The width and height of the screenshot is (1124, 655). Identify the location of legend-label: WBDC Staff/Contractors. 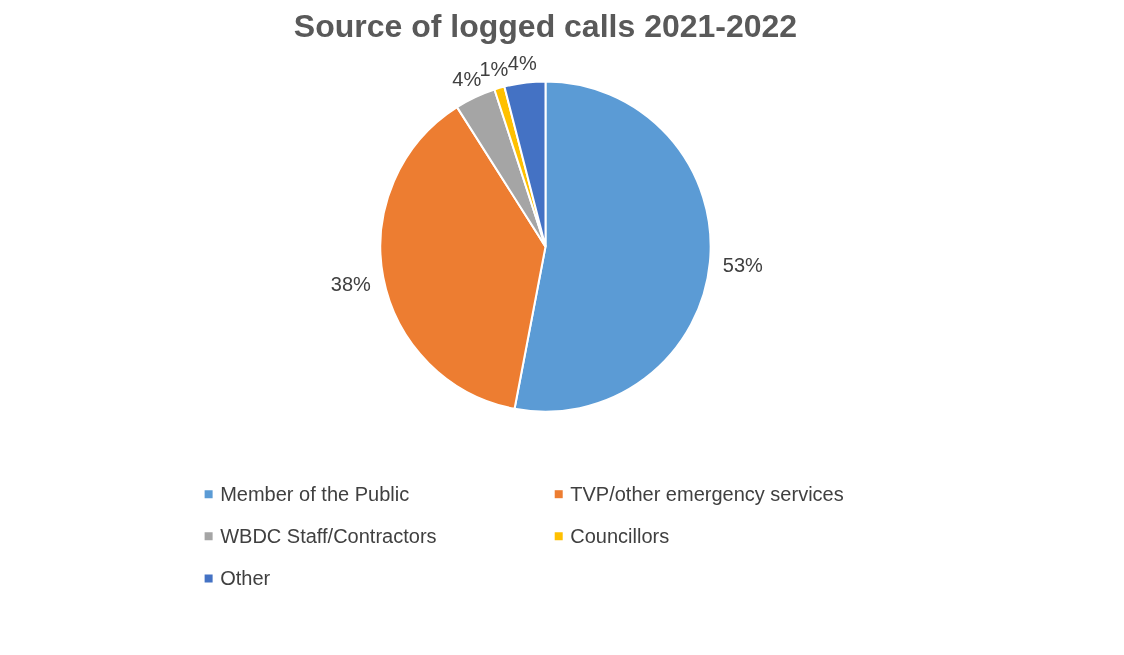
(328, 536).